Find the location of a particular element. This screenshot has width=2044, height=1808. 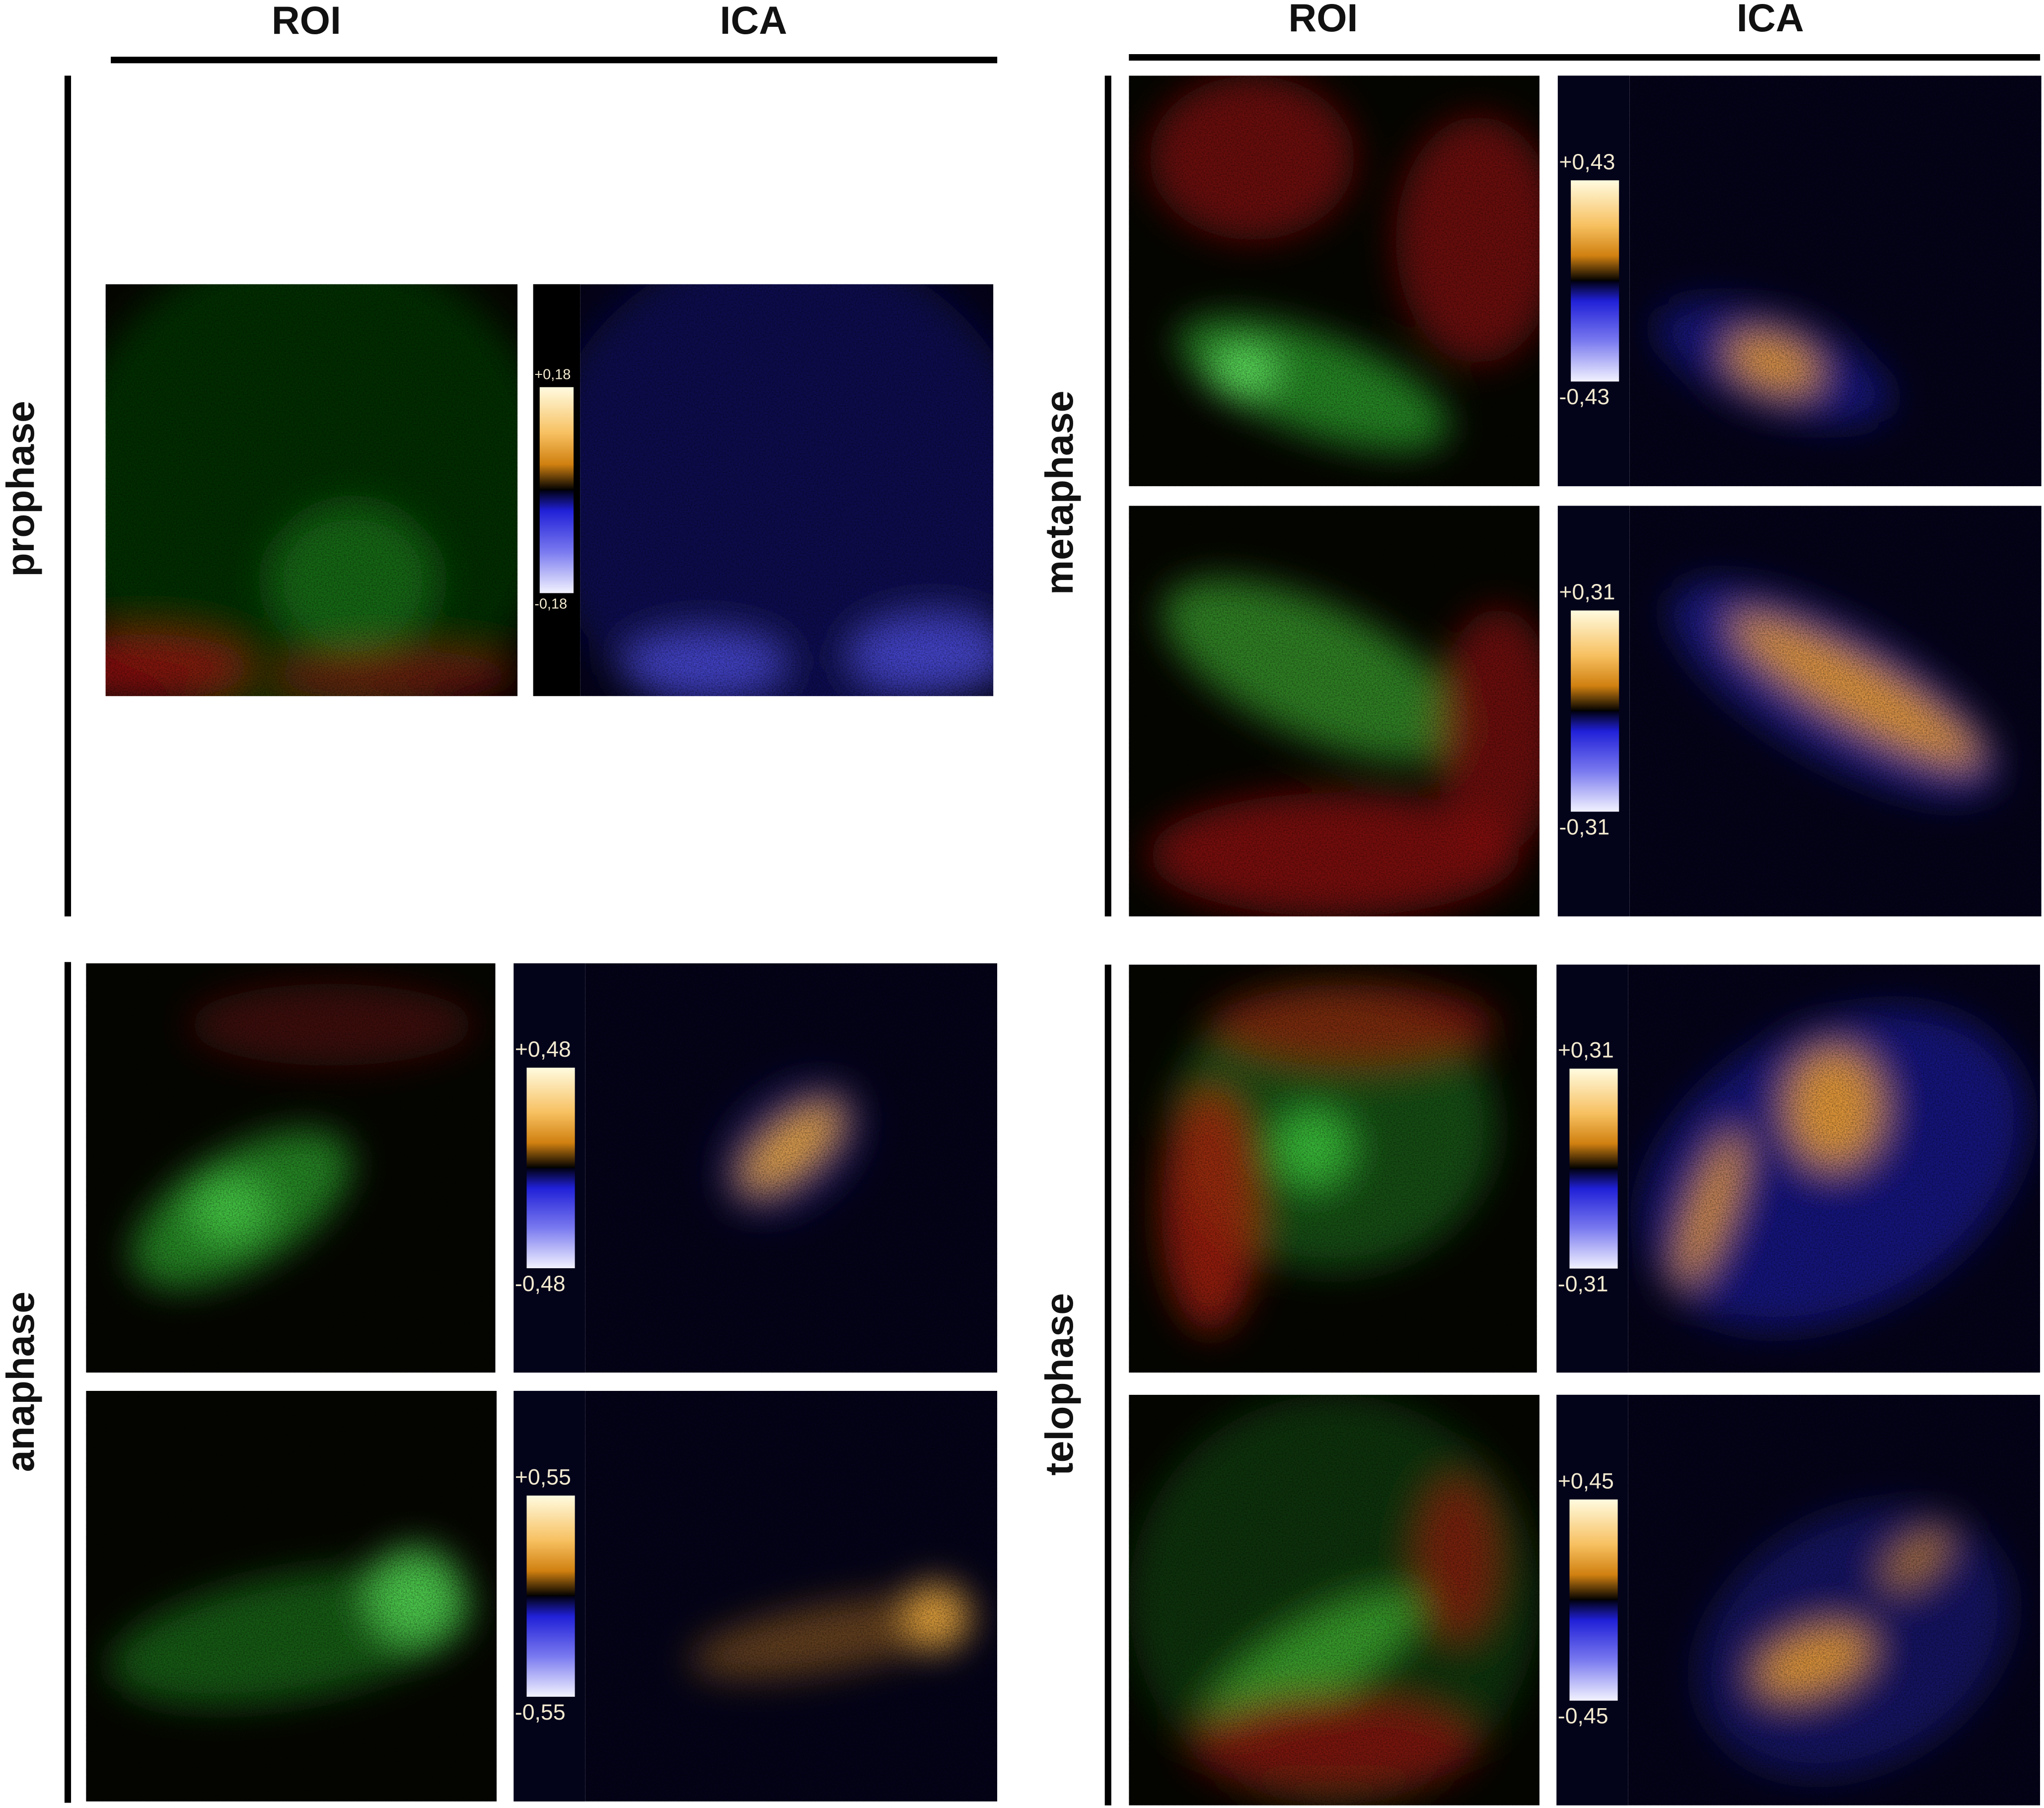

phase-label: metaphase is located at coordinates (1059, 493).